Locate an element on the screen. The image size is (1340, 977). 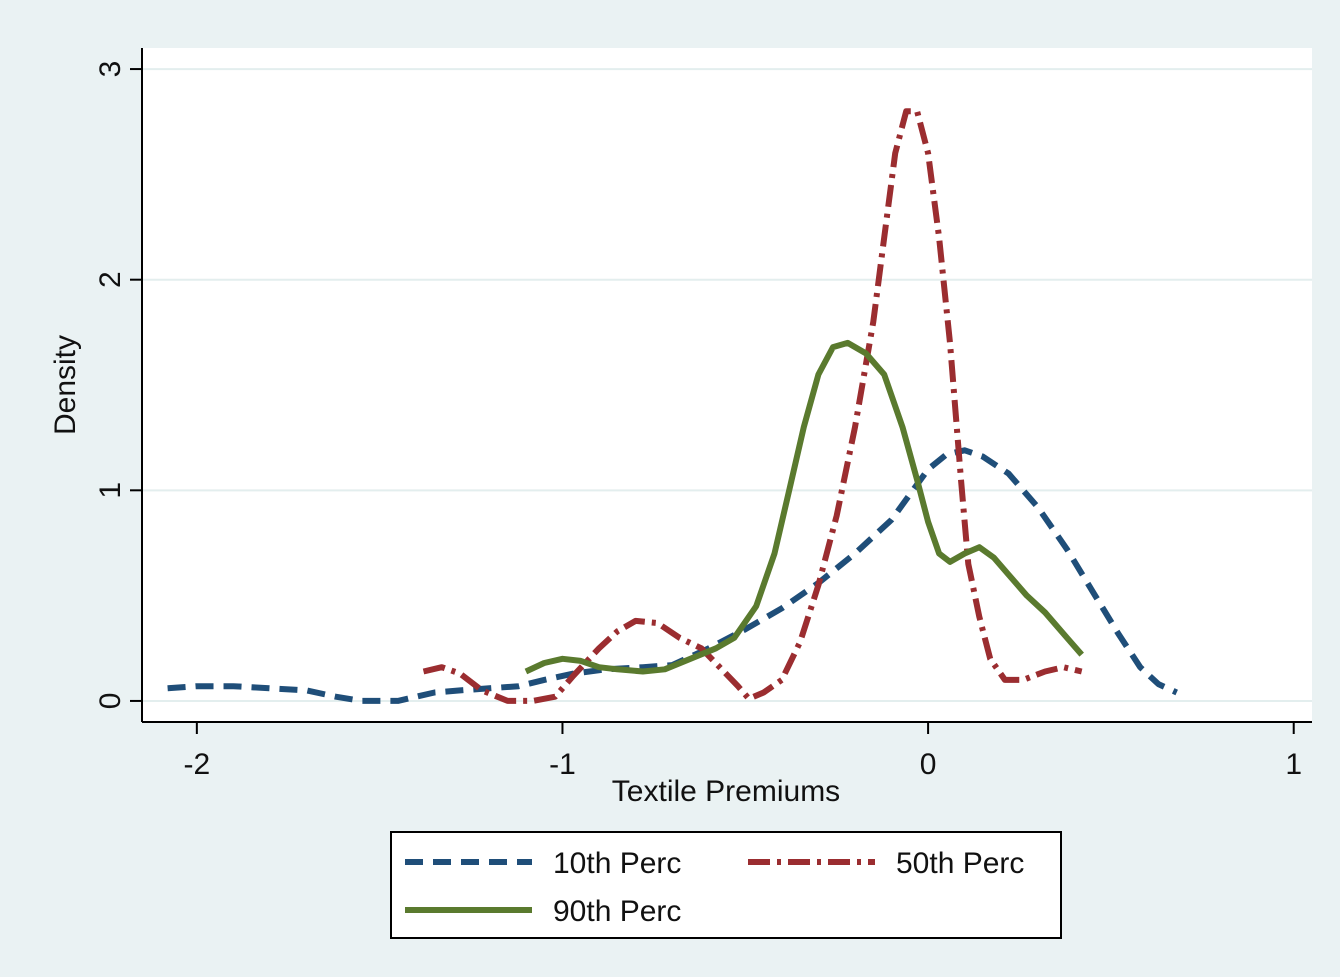
legend-box is located at coordinates (726, 885).